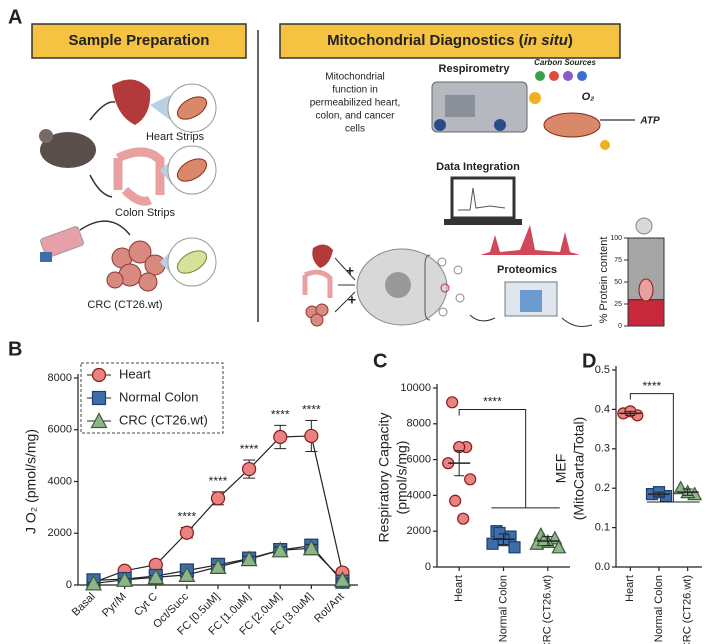 This screenshot has height=644, width=708. I want to click on x-tick-label: Cyt C, so click(146, 605).